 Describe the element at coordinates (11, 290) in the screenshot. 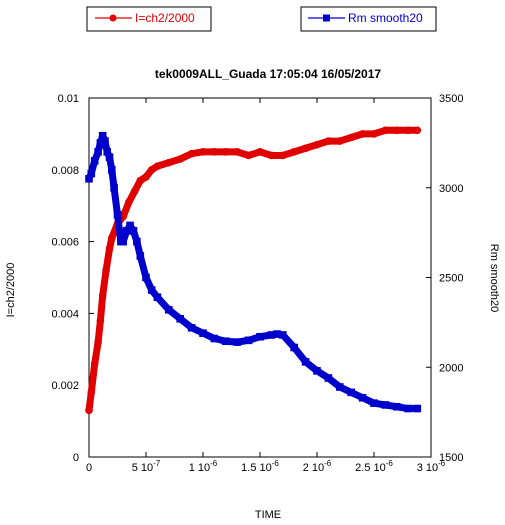

I see `y-axis-label-left: I=ch2/2000` at that location.